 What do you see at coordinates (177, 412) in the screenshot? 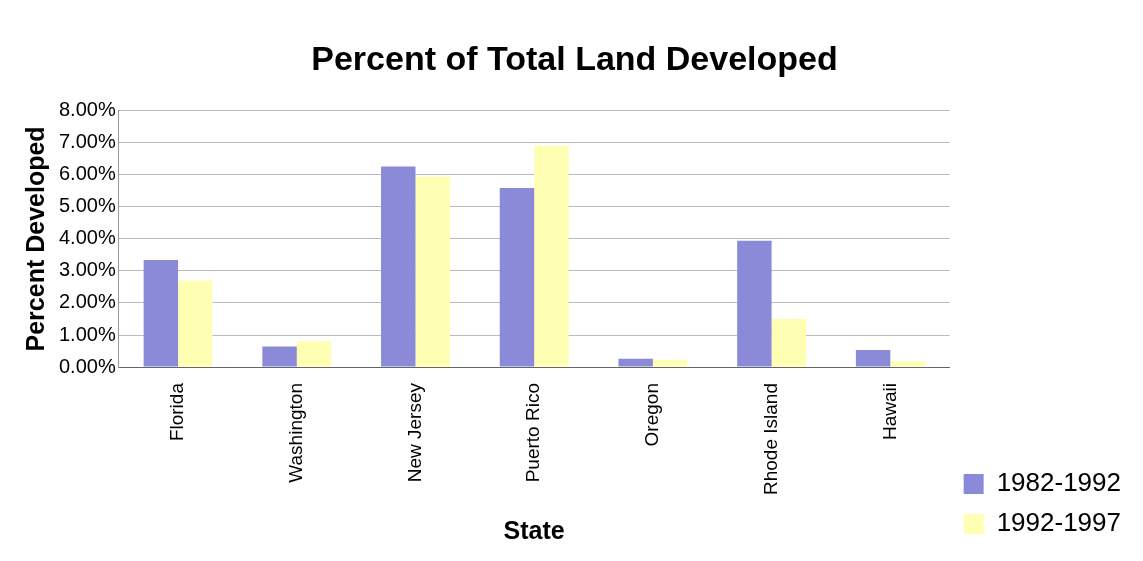
I see `x-tick-label: Florida` at bounding box center [177, 412].